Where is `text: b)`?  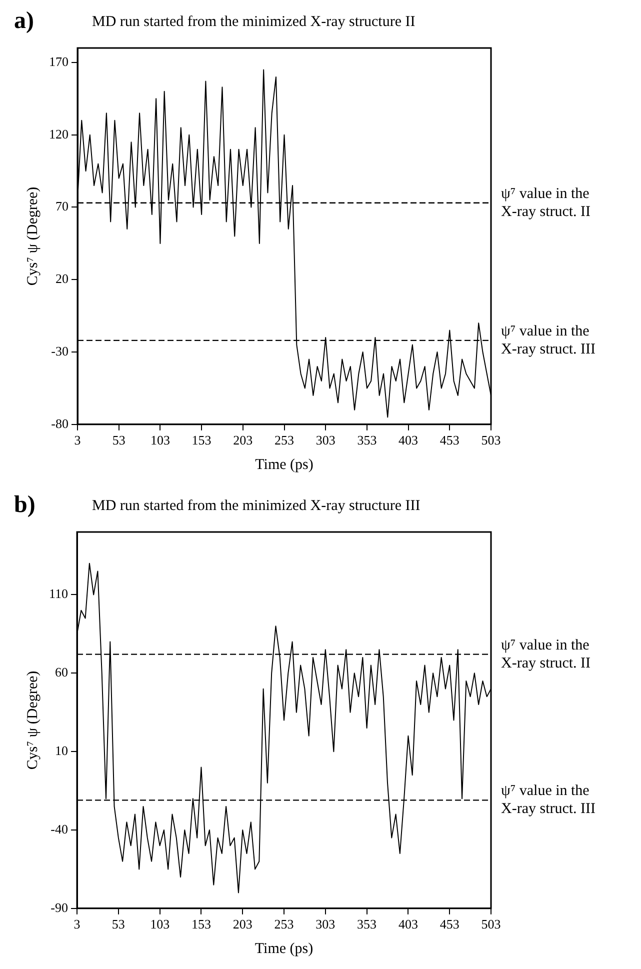 text: b) is located at coordinates (25, 505).